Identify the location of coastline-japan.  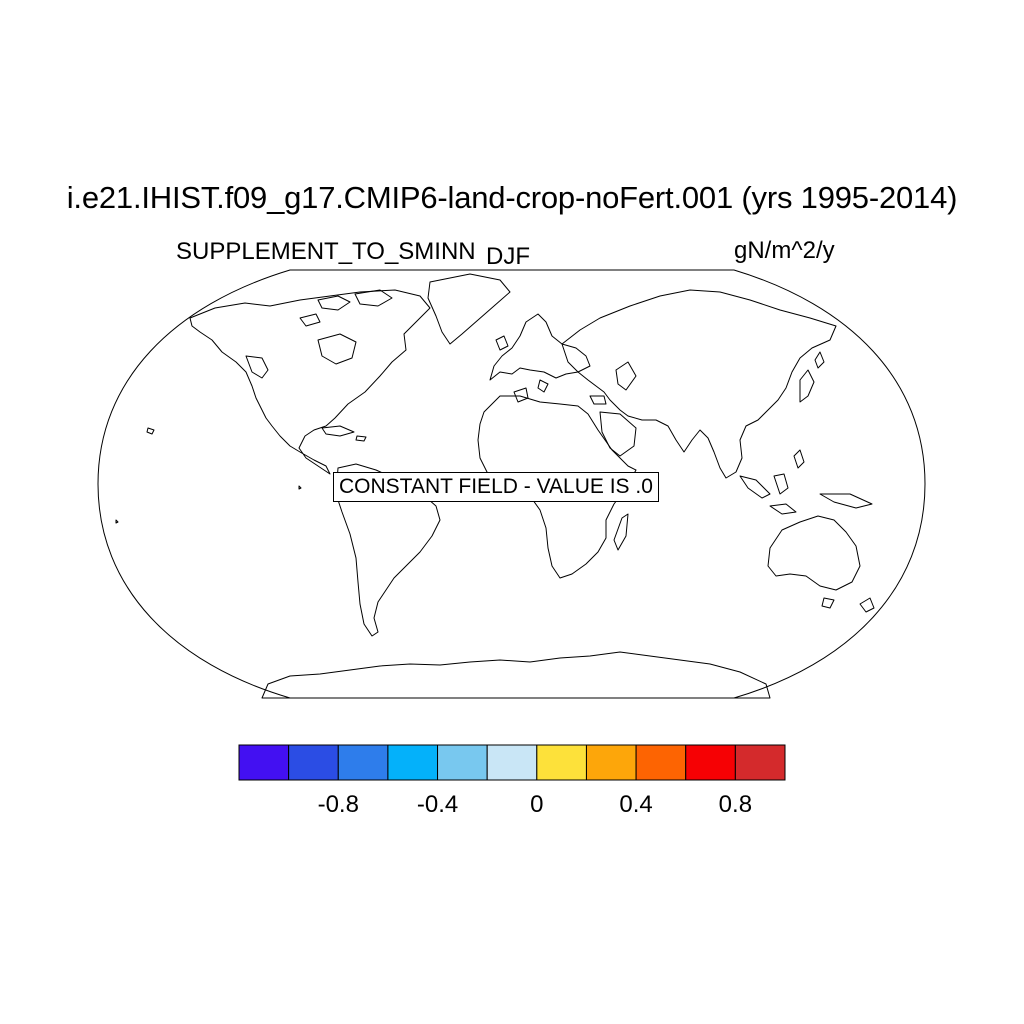
(807, 386).